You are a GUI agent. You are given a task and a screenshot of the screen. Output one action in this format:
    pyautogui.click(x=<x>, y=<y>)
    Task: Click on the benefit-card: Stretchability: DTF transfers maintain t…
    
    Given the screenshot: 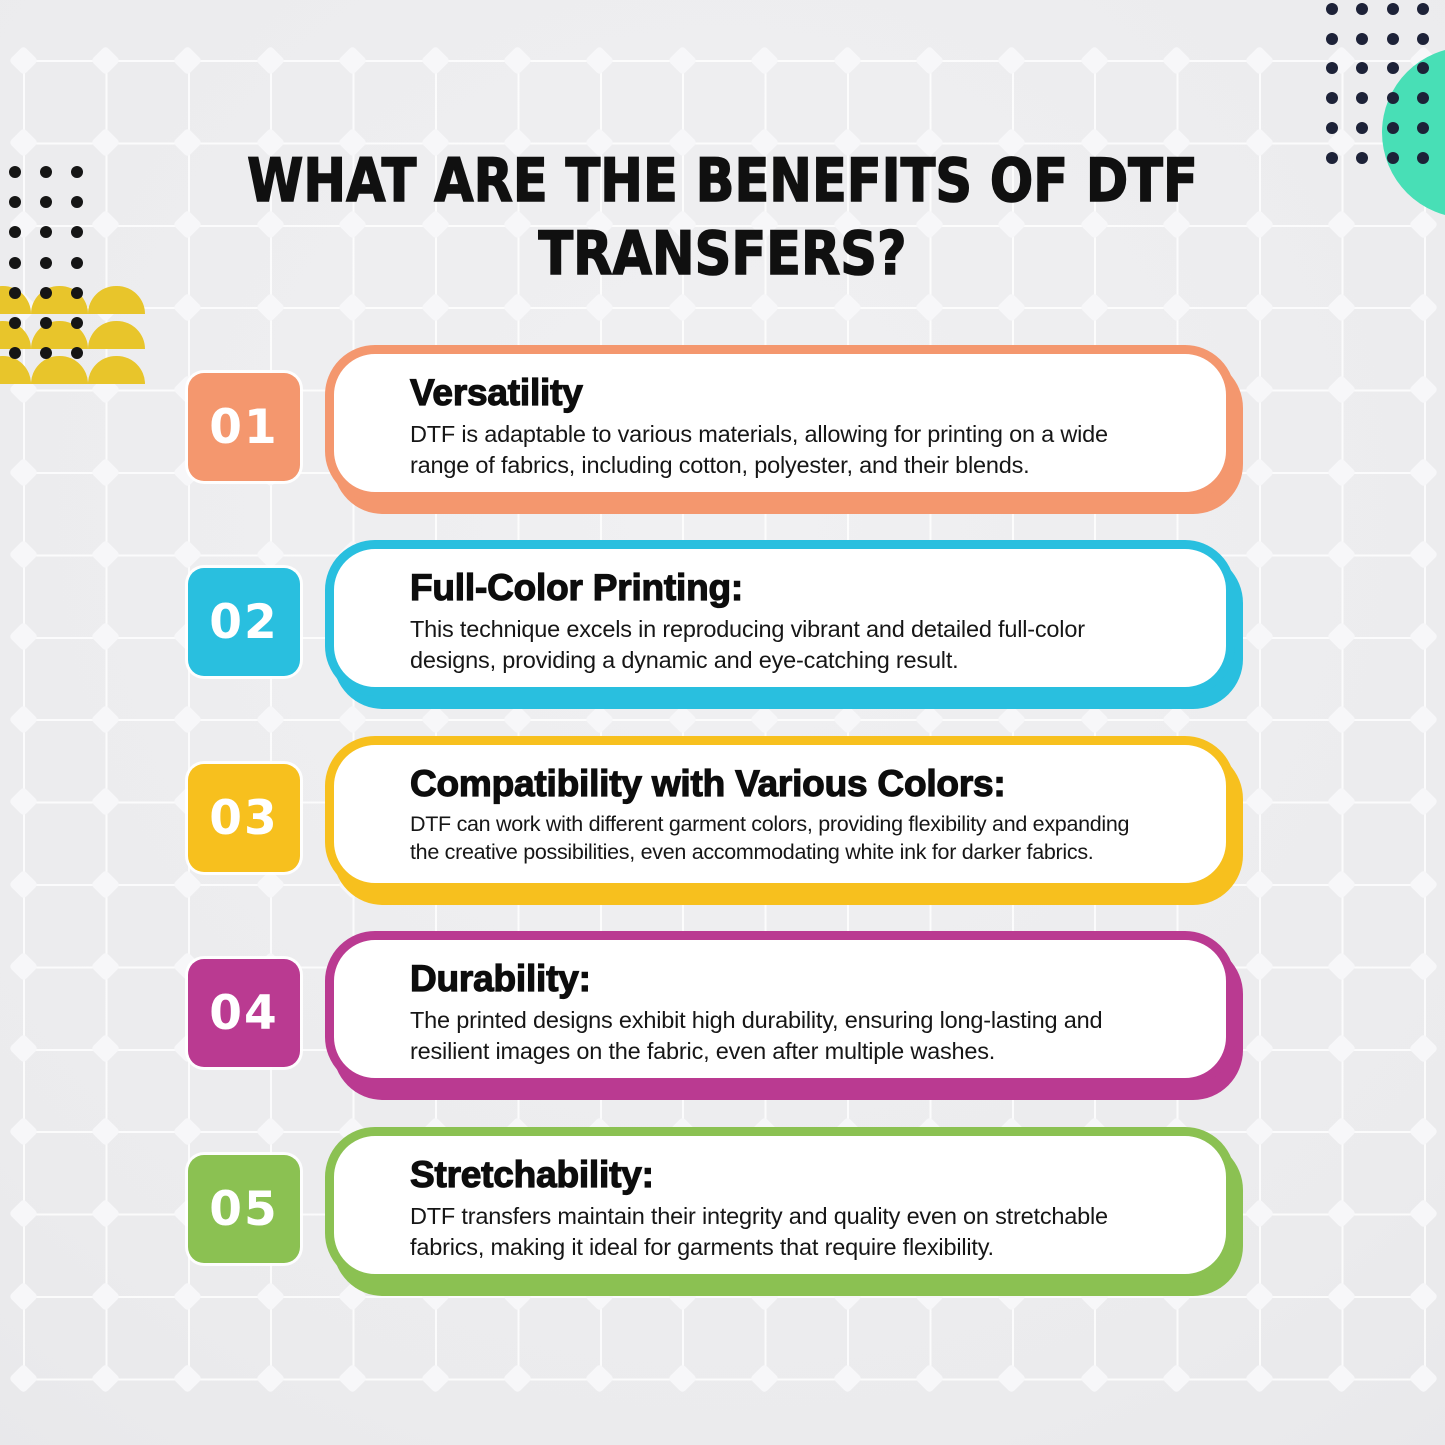 What is the action you would take?
    pyautogui.click(x=780, y=1205)
    